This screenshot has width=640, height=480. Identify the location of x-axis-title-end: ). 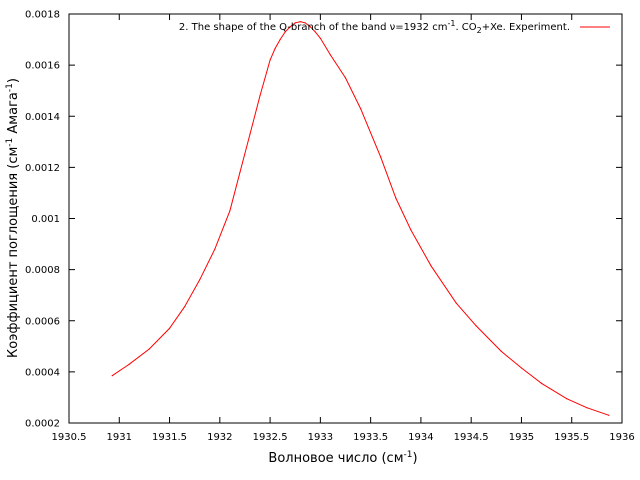
(414, 458).